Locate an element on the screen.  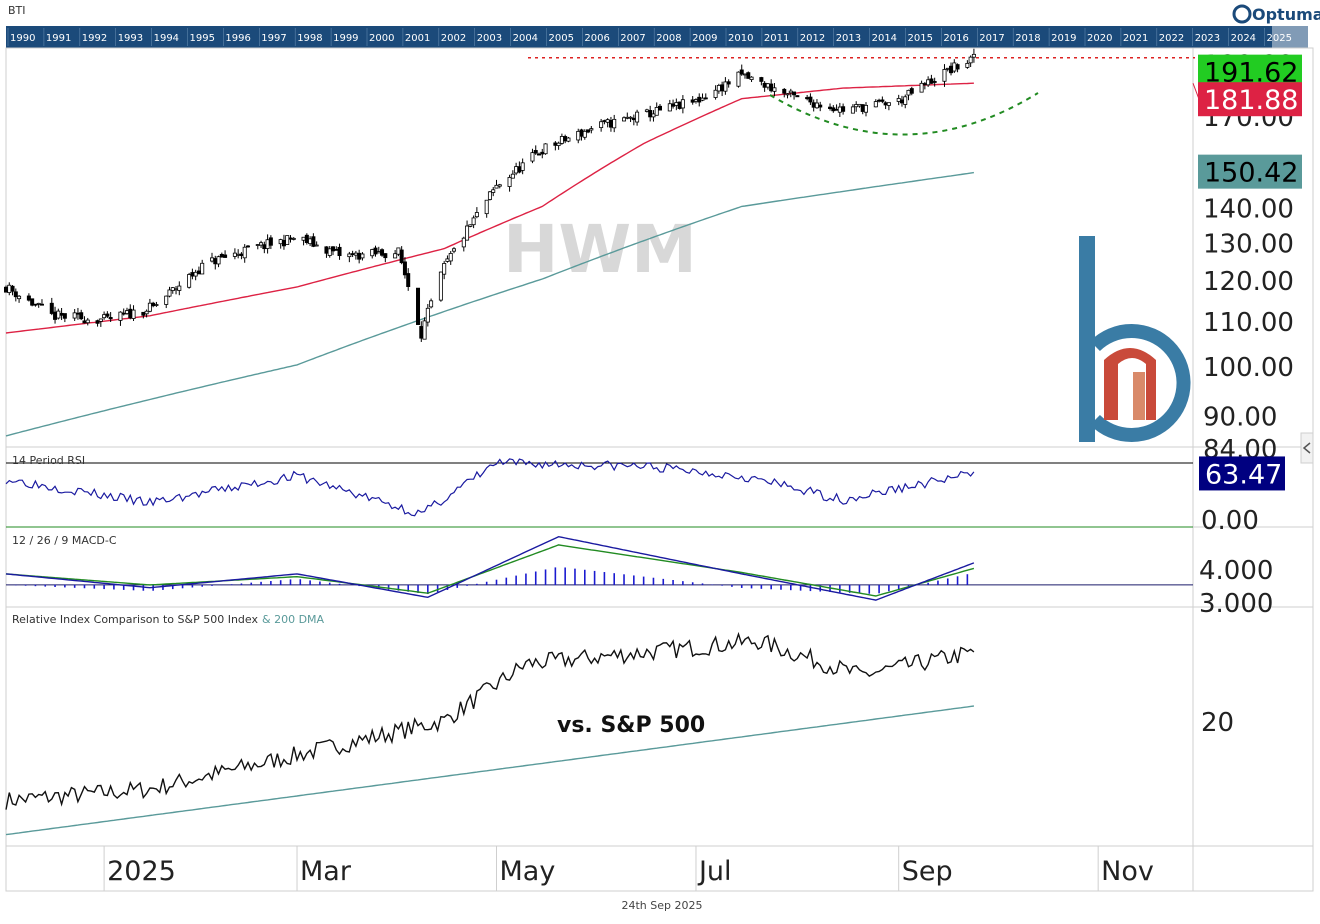
scroll-arrow-button is located at coordinates (1307, 448).